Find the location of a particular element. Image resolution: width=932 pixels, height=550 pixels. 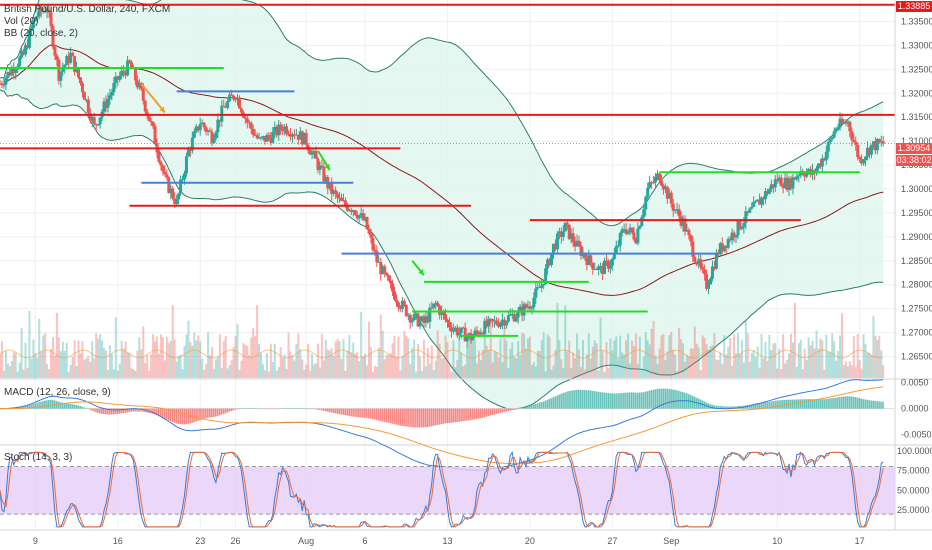

countdown-tag: 03:38:02 is located at coordinates (914, 160).